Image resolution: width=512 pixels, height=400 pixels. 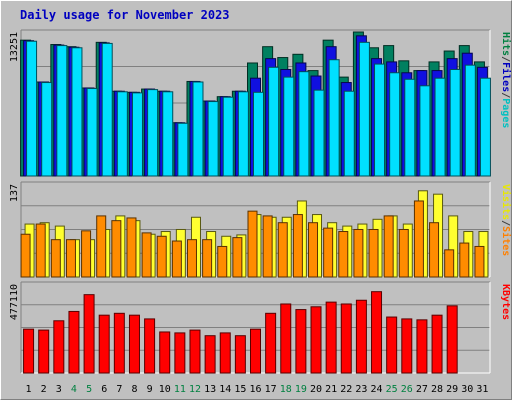 I want to click on x-tick-label: 28, so click(x=437, y=389).